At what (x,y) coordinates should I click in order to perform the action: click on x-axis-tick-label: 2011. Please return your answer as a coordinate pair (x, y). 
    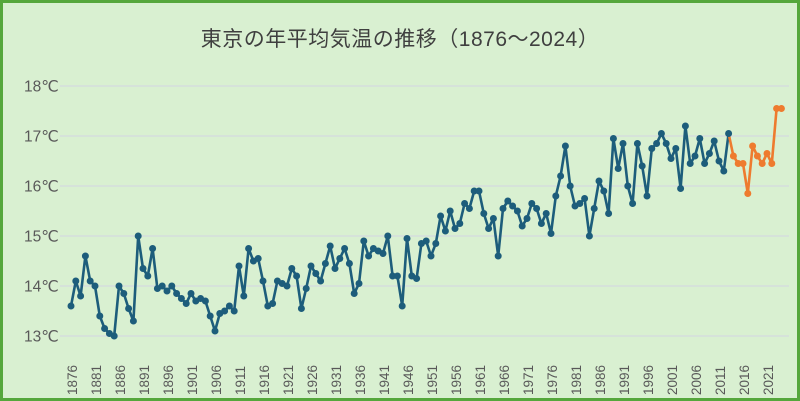
    Looking at the image, I should click on (720, 380).